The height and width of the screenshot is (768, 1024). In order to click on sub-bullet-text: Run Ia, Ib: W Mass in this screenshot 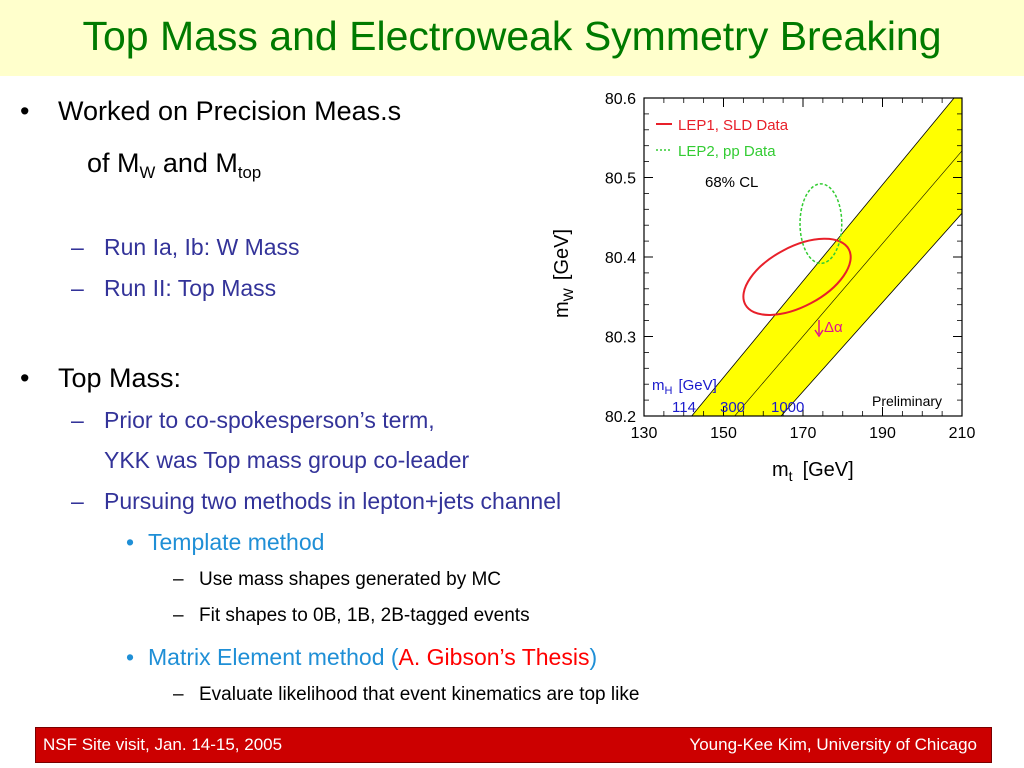, I will do `click(202, 247)`.